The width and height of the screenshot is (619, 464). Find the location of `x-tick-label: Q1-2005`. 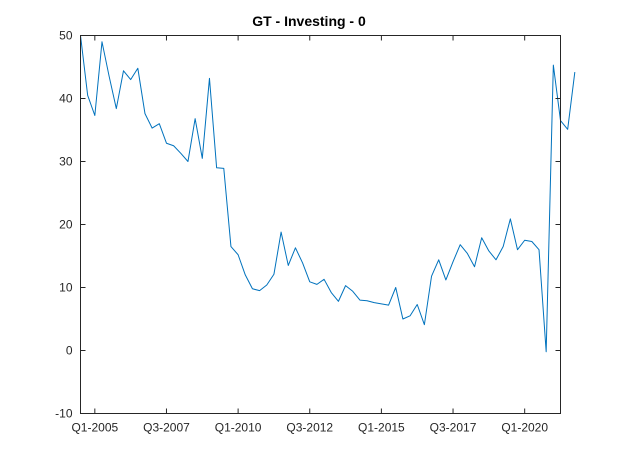

x-tick-label: Q1-2005 is located at coordinates (94, 428).